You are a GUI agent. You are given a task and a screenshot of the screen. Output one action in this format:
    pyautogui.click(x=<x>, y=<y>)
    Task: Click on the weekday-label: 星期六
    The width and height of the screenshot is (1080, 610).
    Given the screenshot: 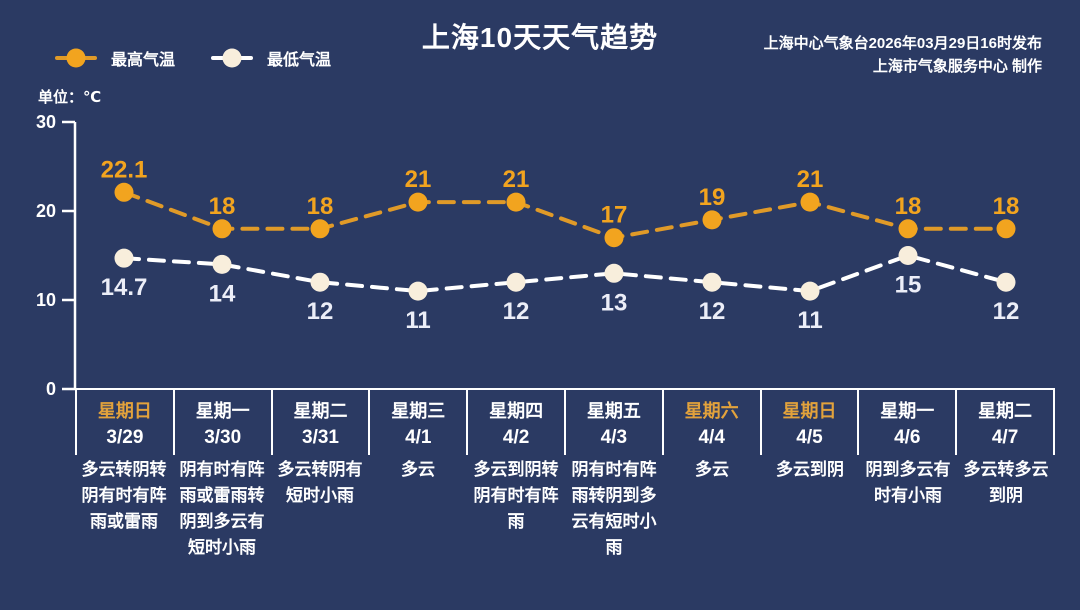 What is the action you would take?
    pyautogui.click(x=711, y=411)
    